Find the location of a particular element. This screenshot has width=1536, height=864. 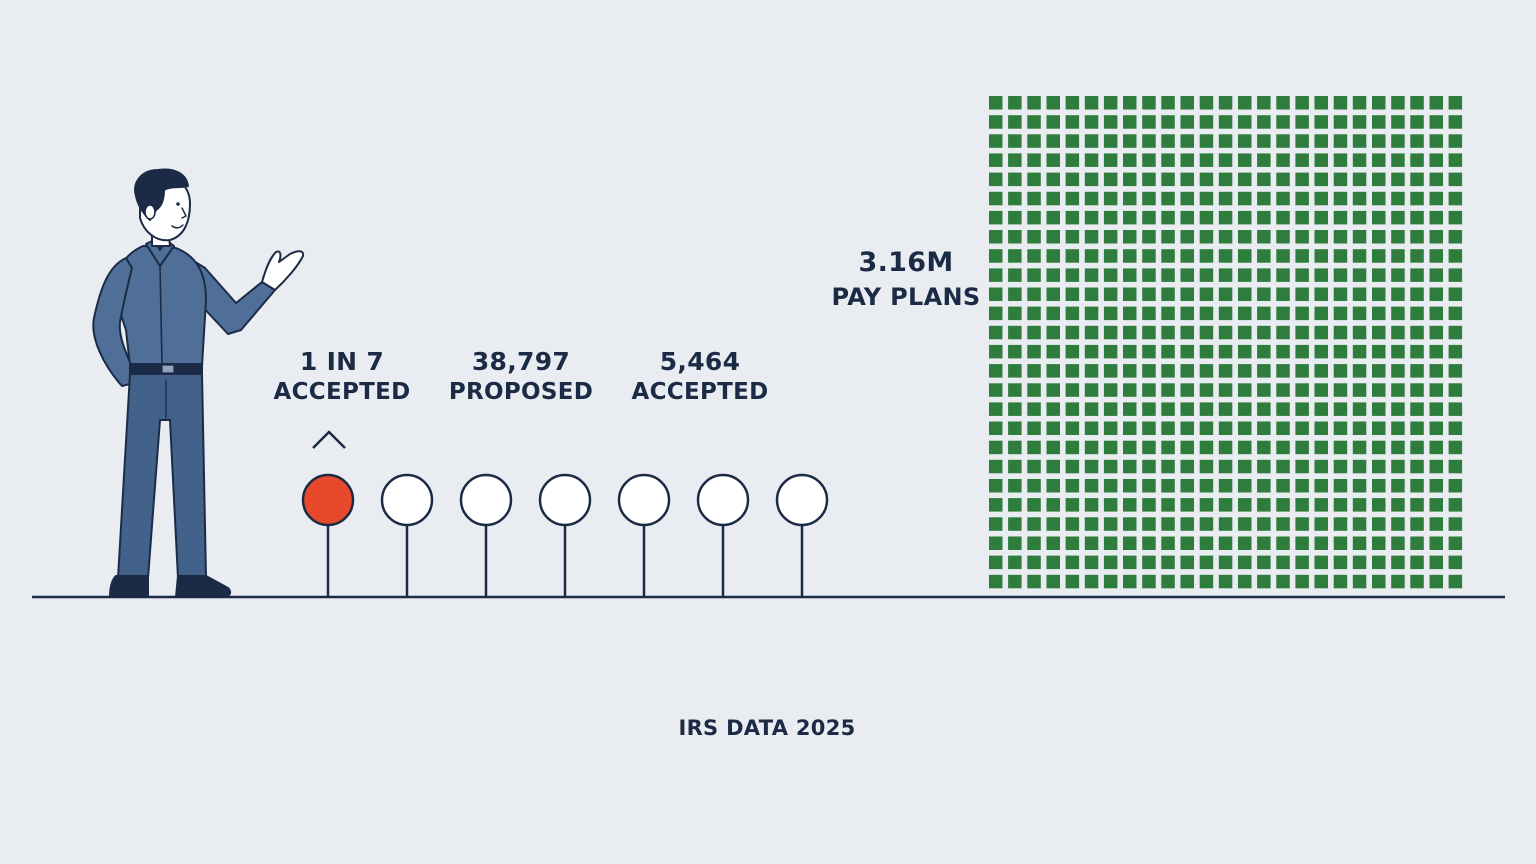

pay-plans-label: 3.16M PAY PLANS is located at coordinates (906, 280).